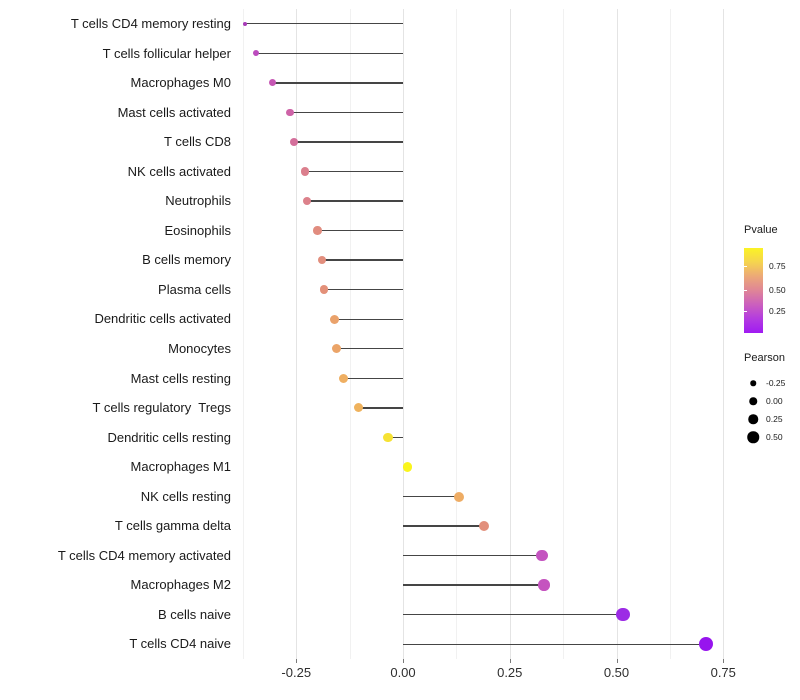 The width and height of the screenshot is (800, 700). What do you see at coordinates (180, 378) in the screenshot?
I see `y-axis-label: Mast cells resting` at bounding box center [180, 378].